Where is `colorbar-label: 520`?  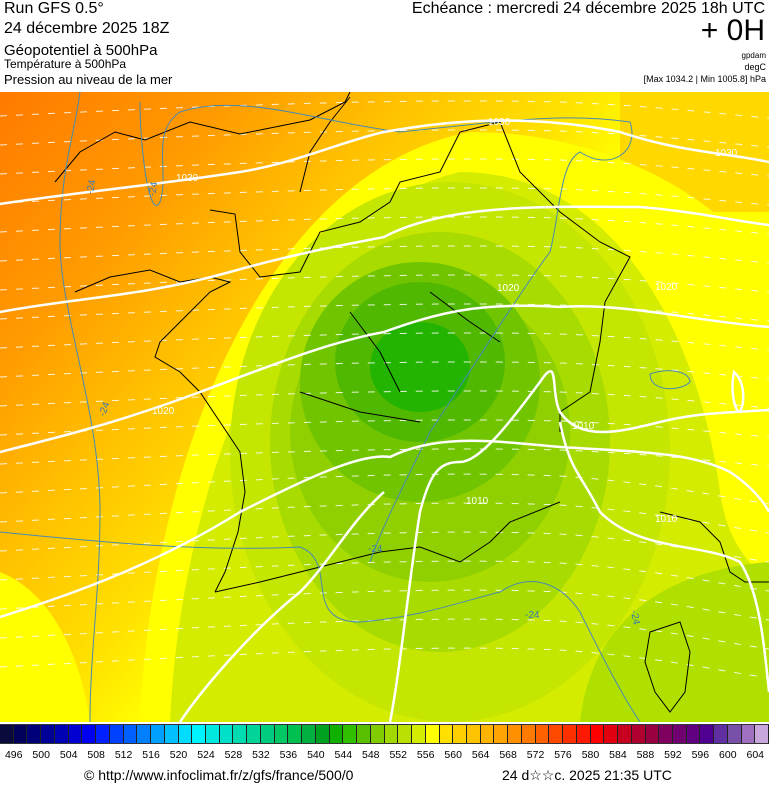 colorbar-label: 520 is located at coordinates (178, 755).